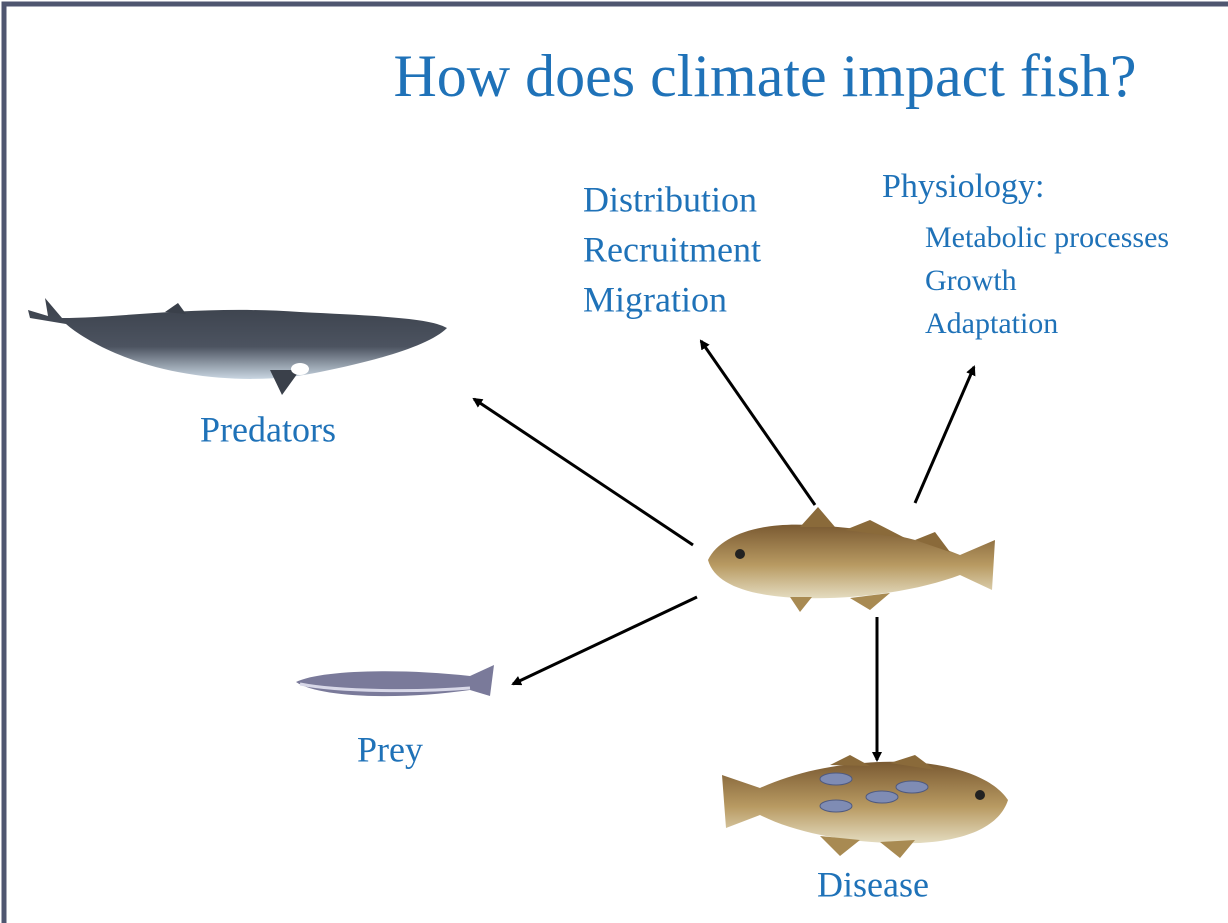  Describe the element at coordinates (395, 681) in the screenshot. I see `prey-fish` at that location.